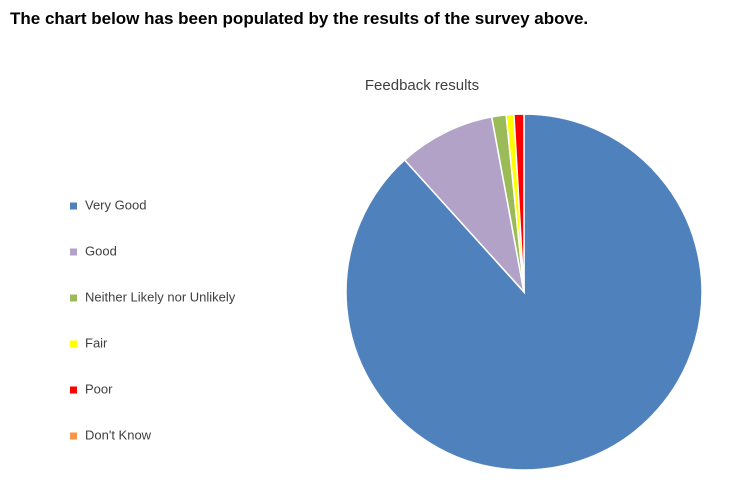 This screenshot has height=484, width=731. What do you see at coordinates (101, 250) in the screenshot?
I see `legend-label: Good` at bounding box center [101, 250].